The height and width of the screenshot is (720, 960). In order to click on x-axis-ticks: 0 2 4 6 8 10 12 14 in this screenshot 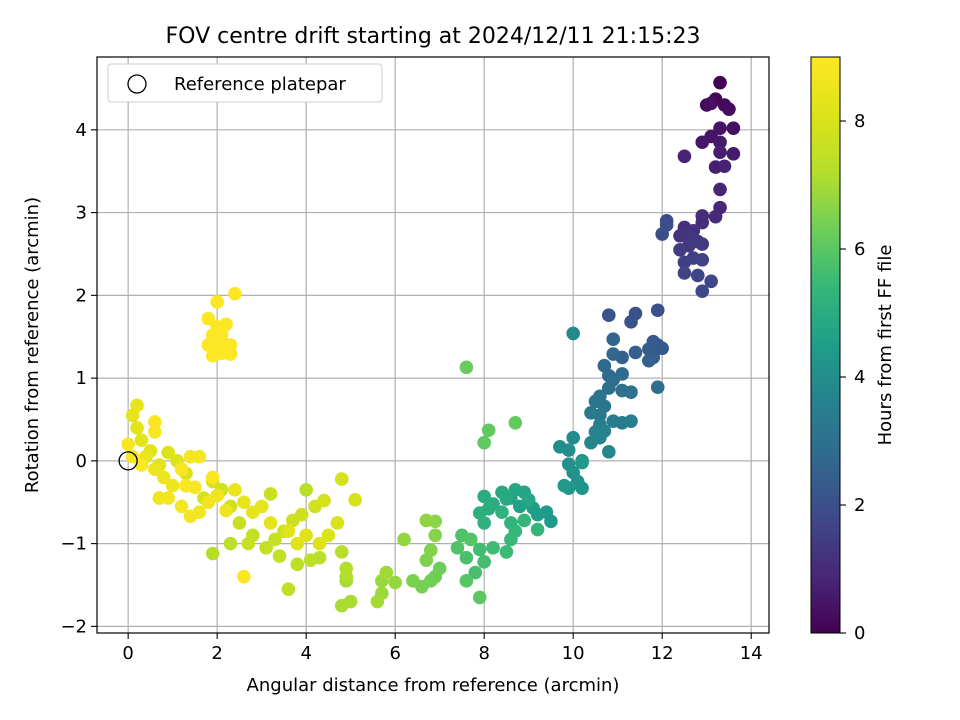, I will do `click(442, 648)`.